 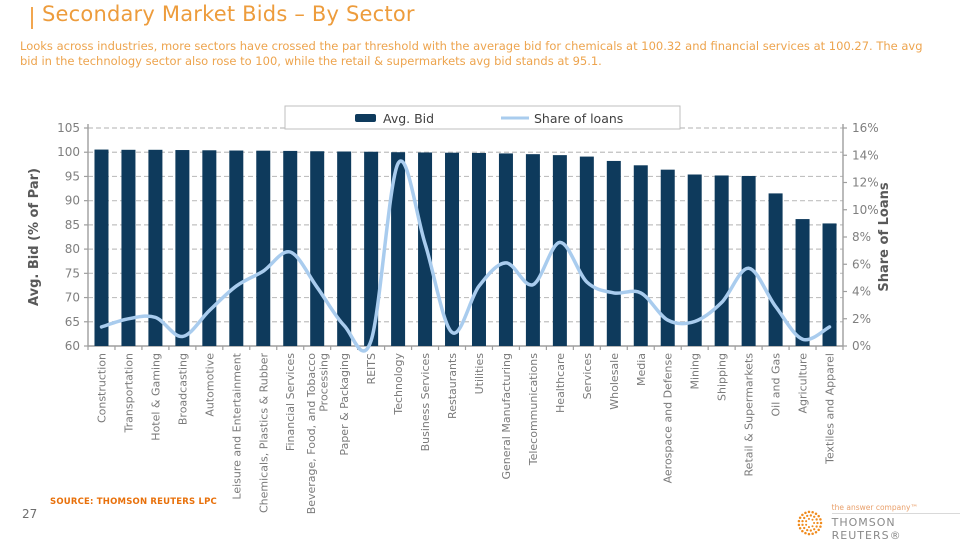 I want to click on legend-share-of-loans-label: Share of loans, so click(x=578, y=118).